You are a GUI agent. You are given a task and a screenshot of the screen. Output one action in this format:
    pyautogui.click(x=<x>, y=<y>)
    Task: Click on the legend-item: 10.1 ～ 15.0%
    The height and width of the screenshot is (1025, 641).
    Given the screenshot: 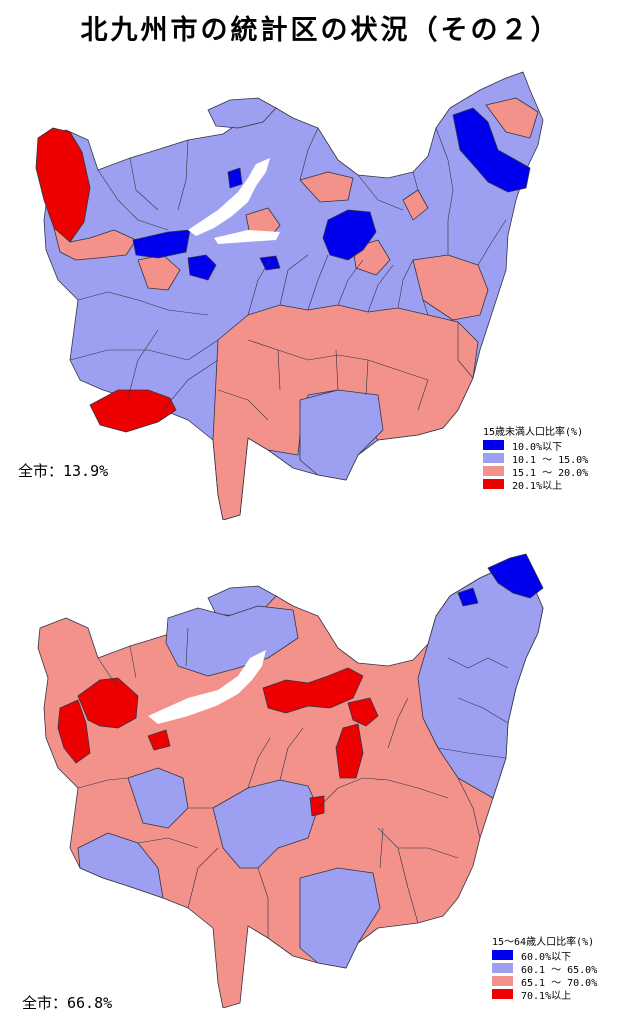 What is the action you would take?
    pyautogui.click(x=536, y=459)
    